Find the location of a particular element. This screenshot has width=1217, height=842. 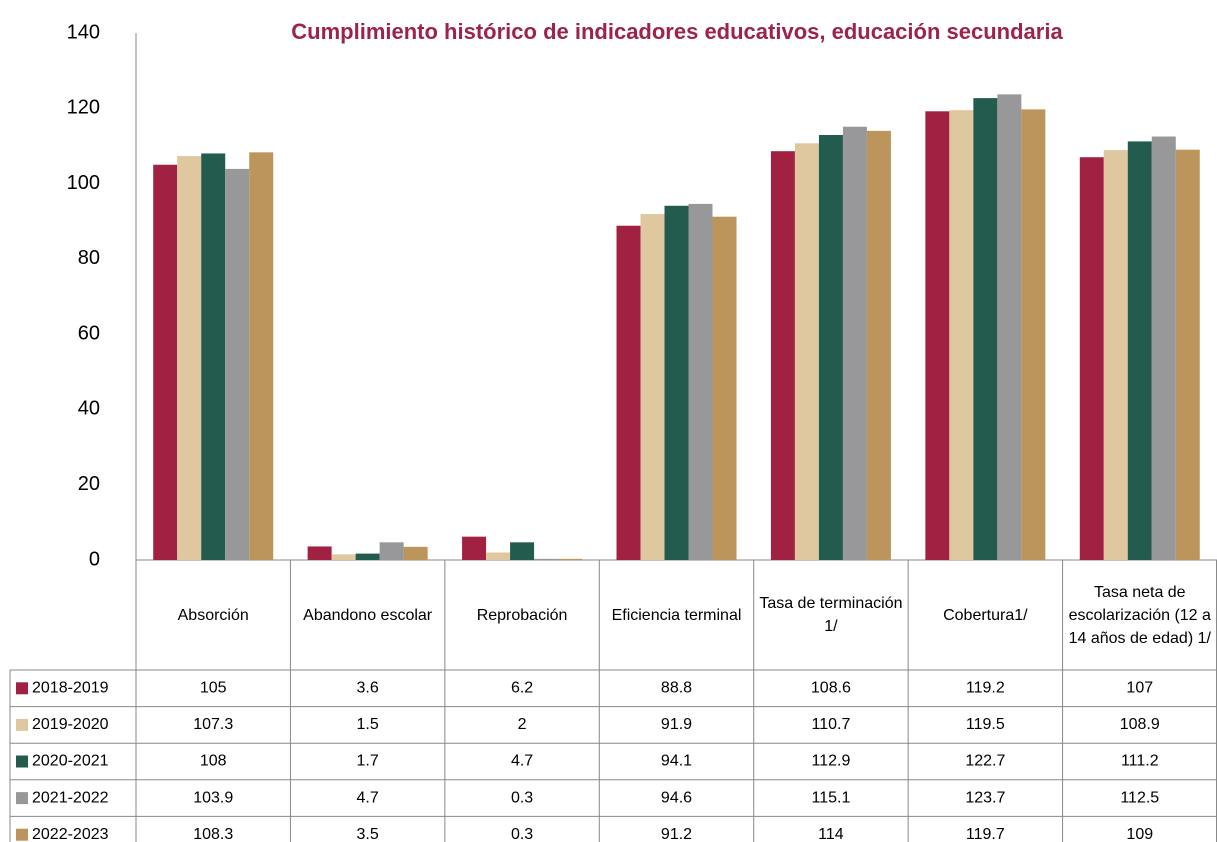

table-cell: 107 is located at coordinates (1139, 688).